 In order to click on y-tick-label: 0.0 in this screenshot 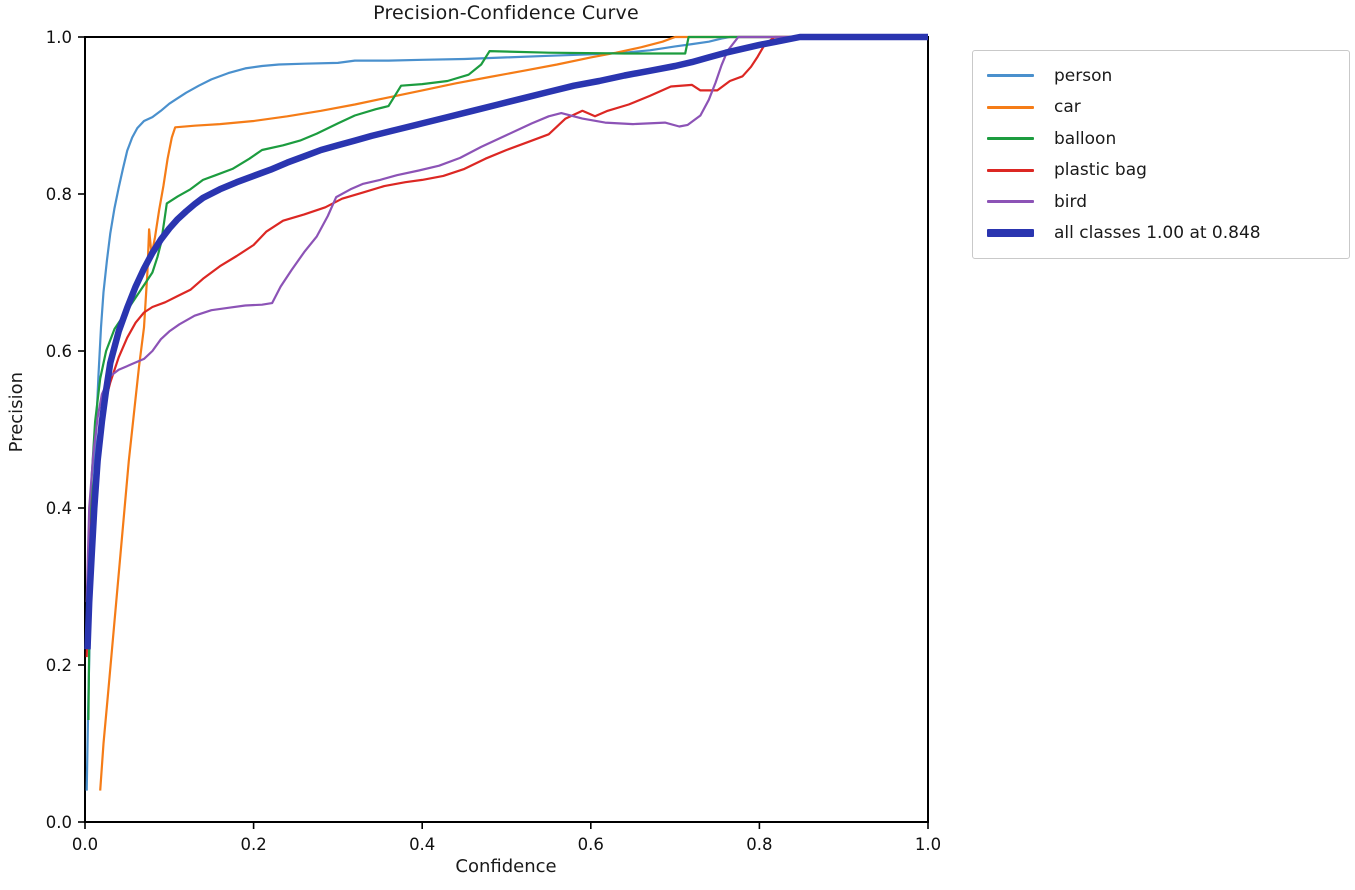, I will do `click(59, 822)`.